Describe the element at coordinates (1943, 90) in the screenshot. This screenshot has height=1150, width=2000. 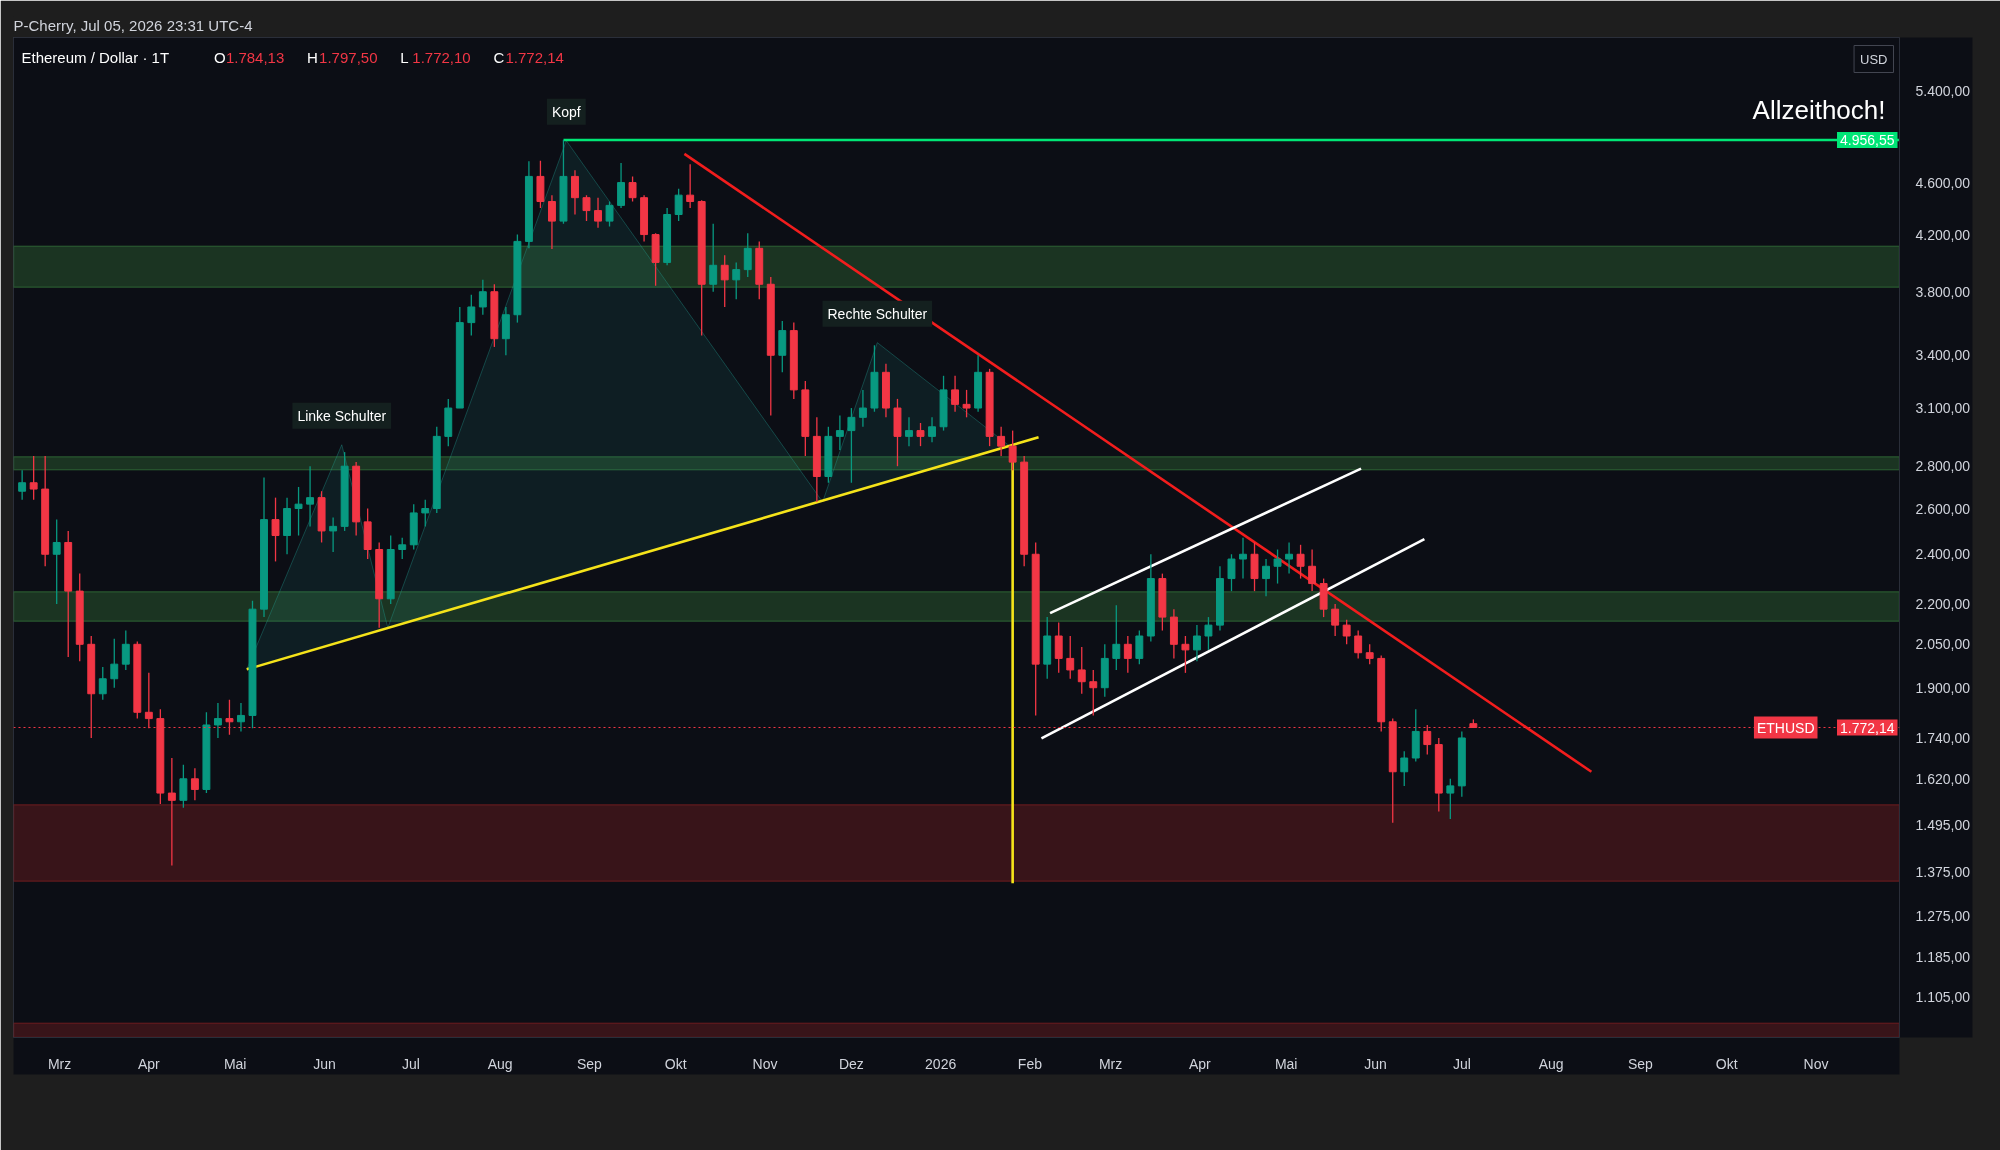
I see `y-tick-label: 5.400,00` at that location.